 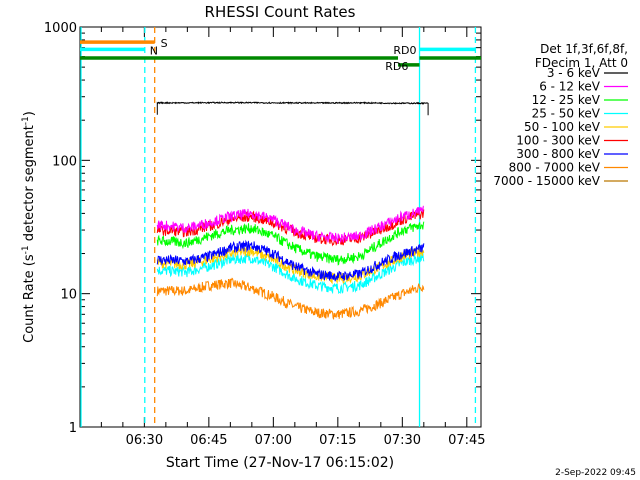 What do you see at coordinates (208, 440) in the screenshot?
I see `x-tick-label: 06:45` at bounding box center [208, 440].